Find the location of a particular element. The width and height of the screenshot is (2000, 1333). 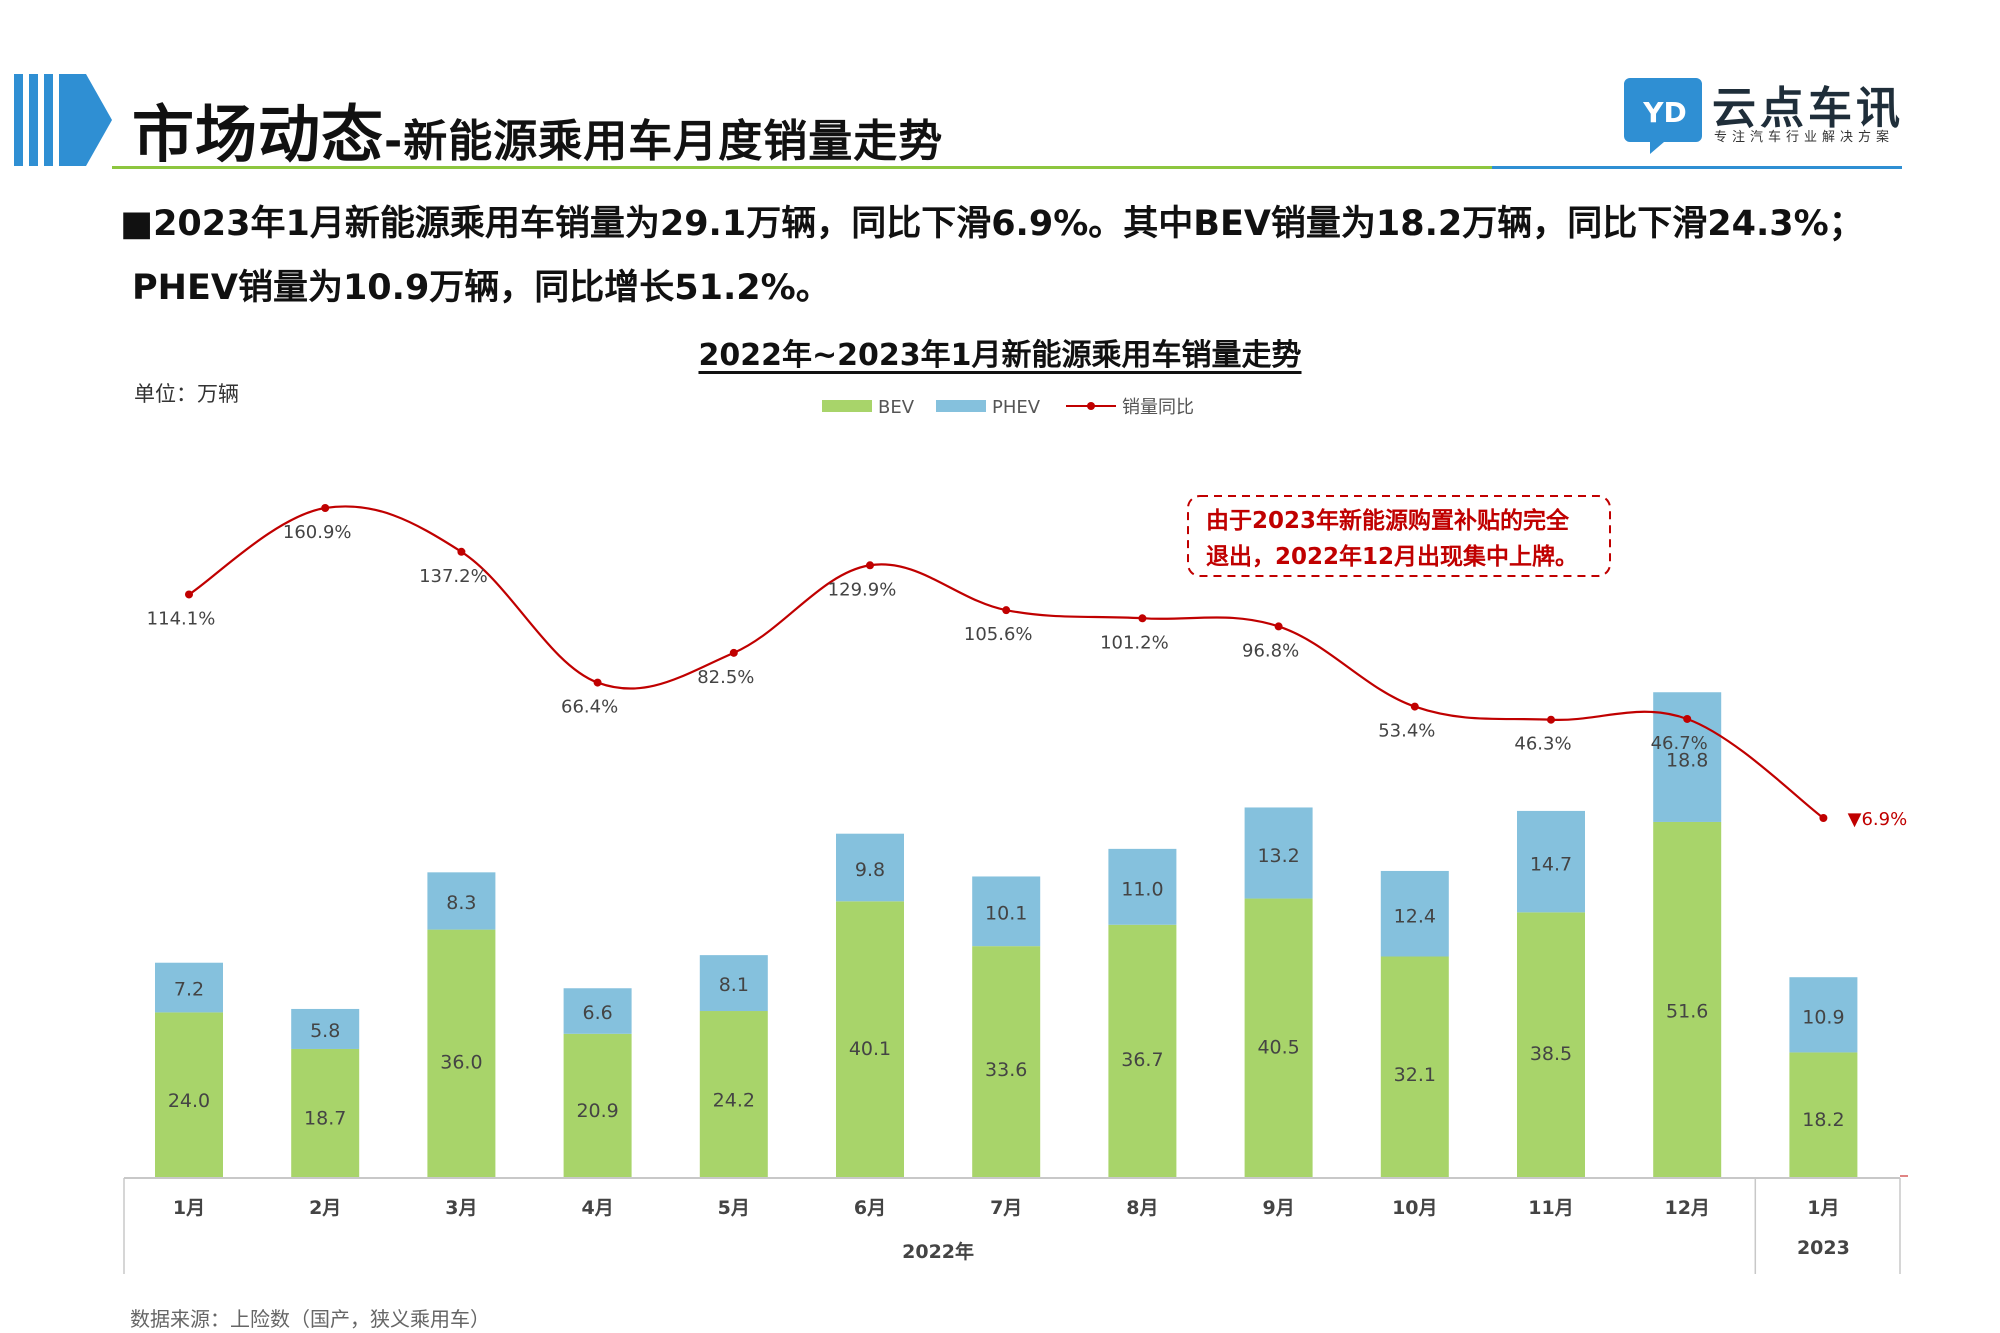

legend-label-phev: PHEV is located at coordinates (1016, 407).